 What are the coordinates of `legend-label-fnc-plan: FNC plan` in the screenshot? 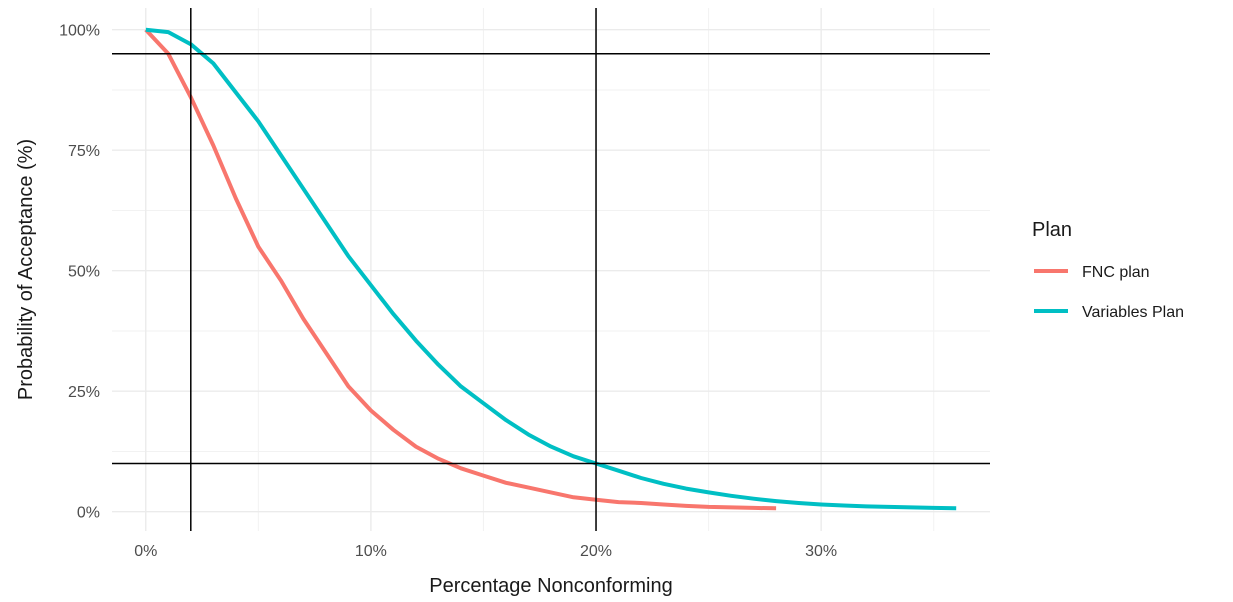 It's located at (1116, 272).